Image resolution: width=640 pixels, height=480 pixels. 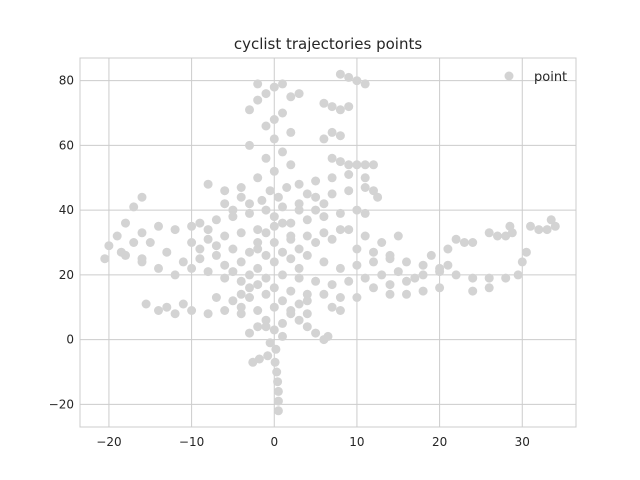 What do you see at coordinates (522, 442) in the screenshot?
I see `x-tick-label: 30` at bounding box center [522, 442].